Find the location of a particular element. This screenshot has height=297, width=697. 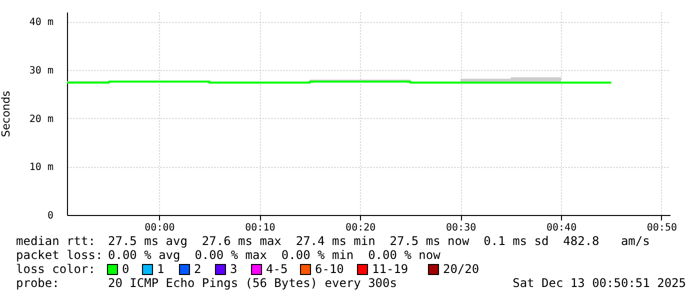

y-tick-label: 0 is located at coordinates (50, 216).